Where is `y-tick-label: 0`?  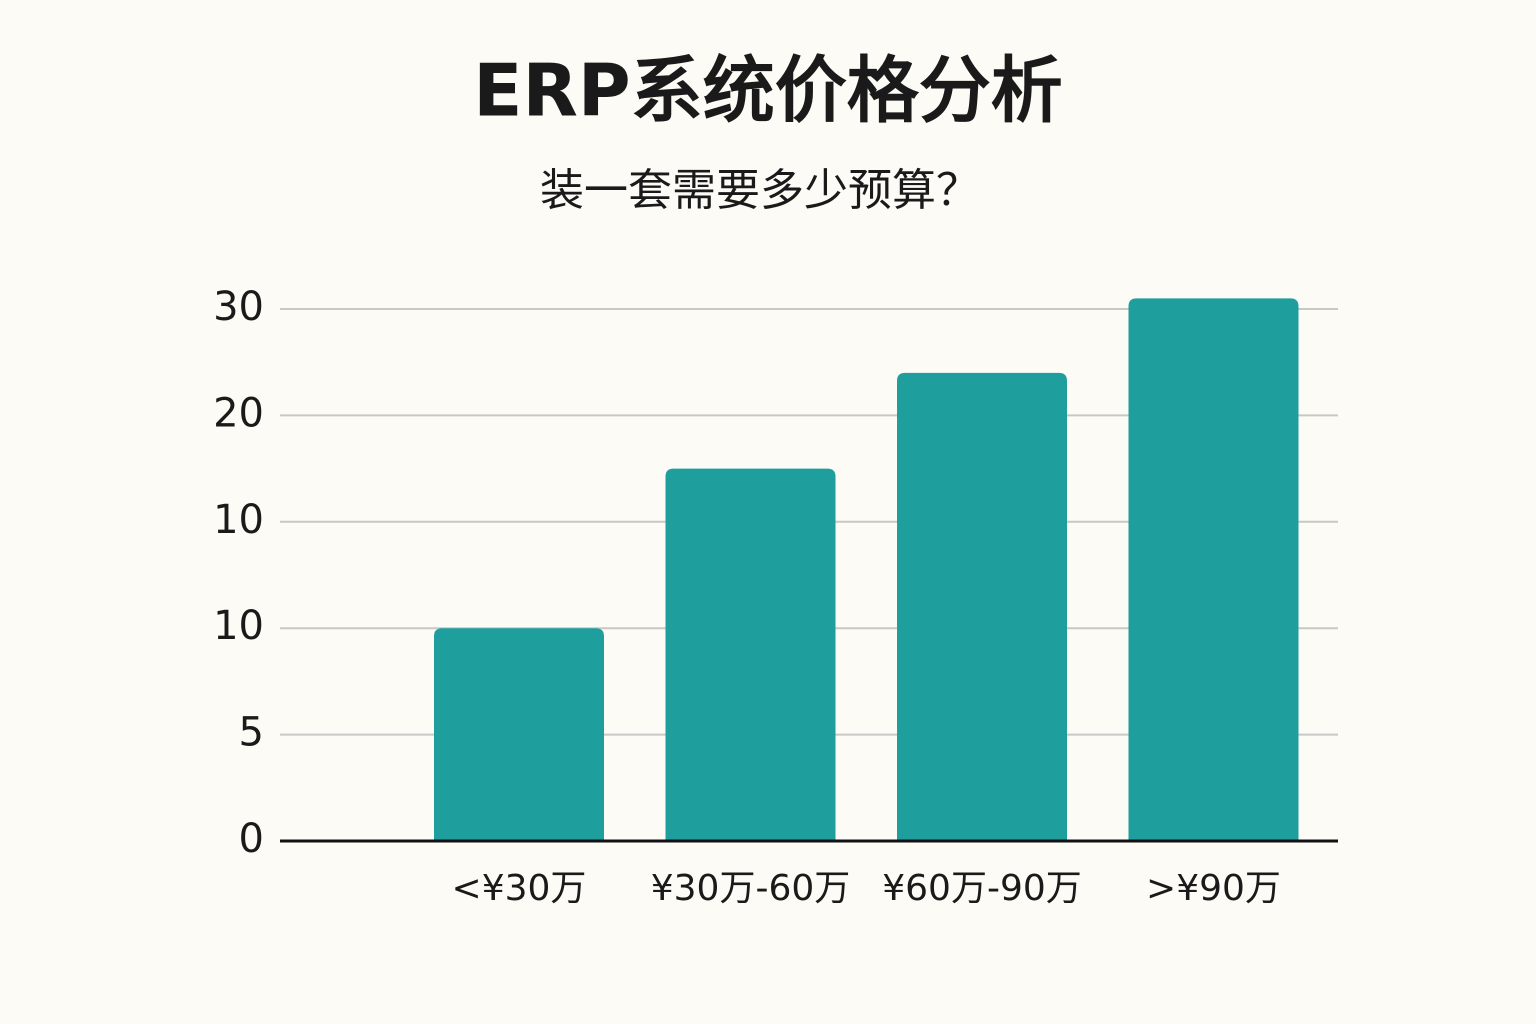
y-tick-label: 0 is located at coordinates (251, 839).